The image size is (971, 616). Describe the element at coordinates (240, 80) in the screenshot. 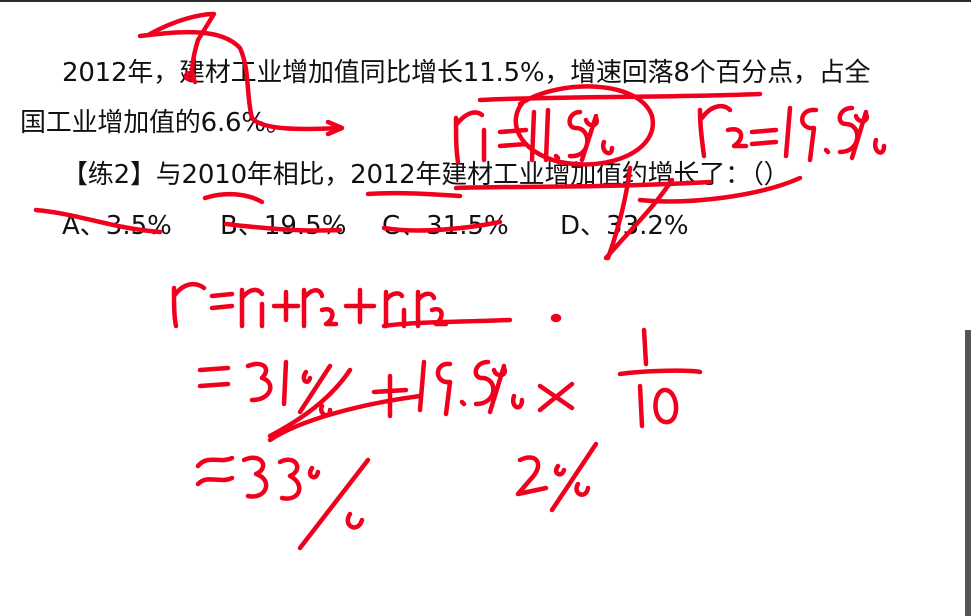

I see `ink-top-arc` at that location.